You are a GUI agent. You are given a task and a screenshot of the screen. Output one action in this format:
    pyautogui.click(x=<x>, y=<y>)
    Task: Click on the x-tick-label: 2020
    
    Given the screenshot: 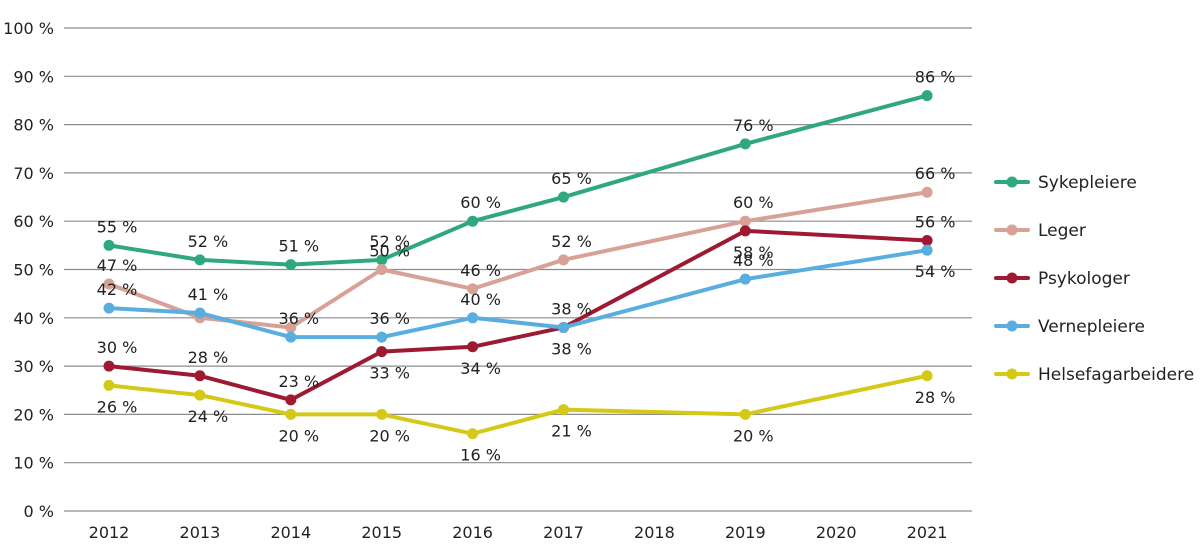 What is the action you would take?
    pyautogui.click(x=836, y=532)
    